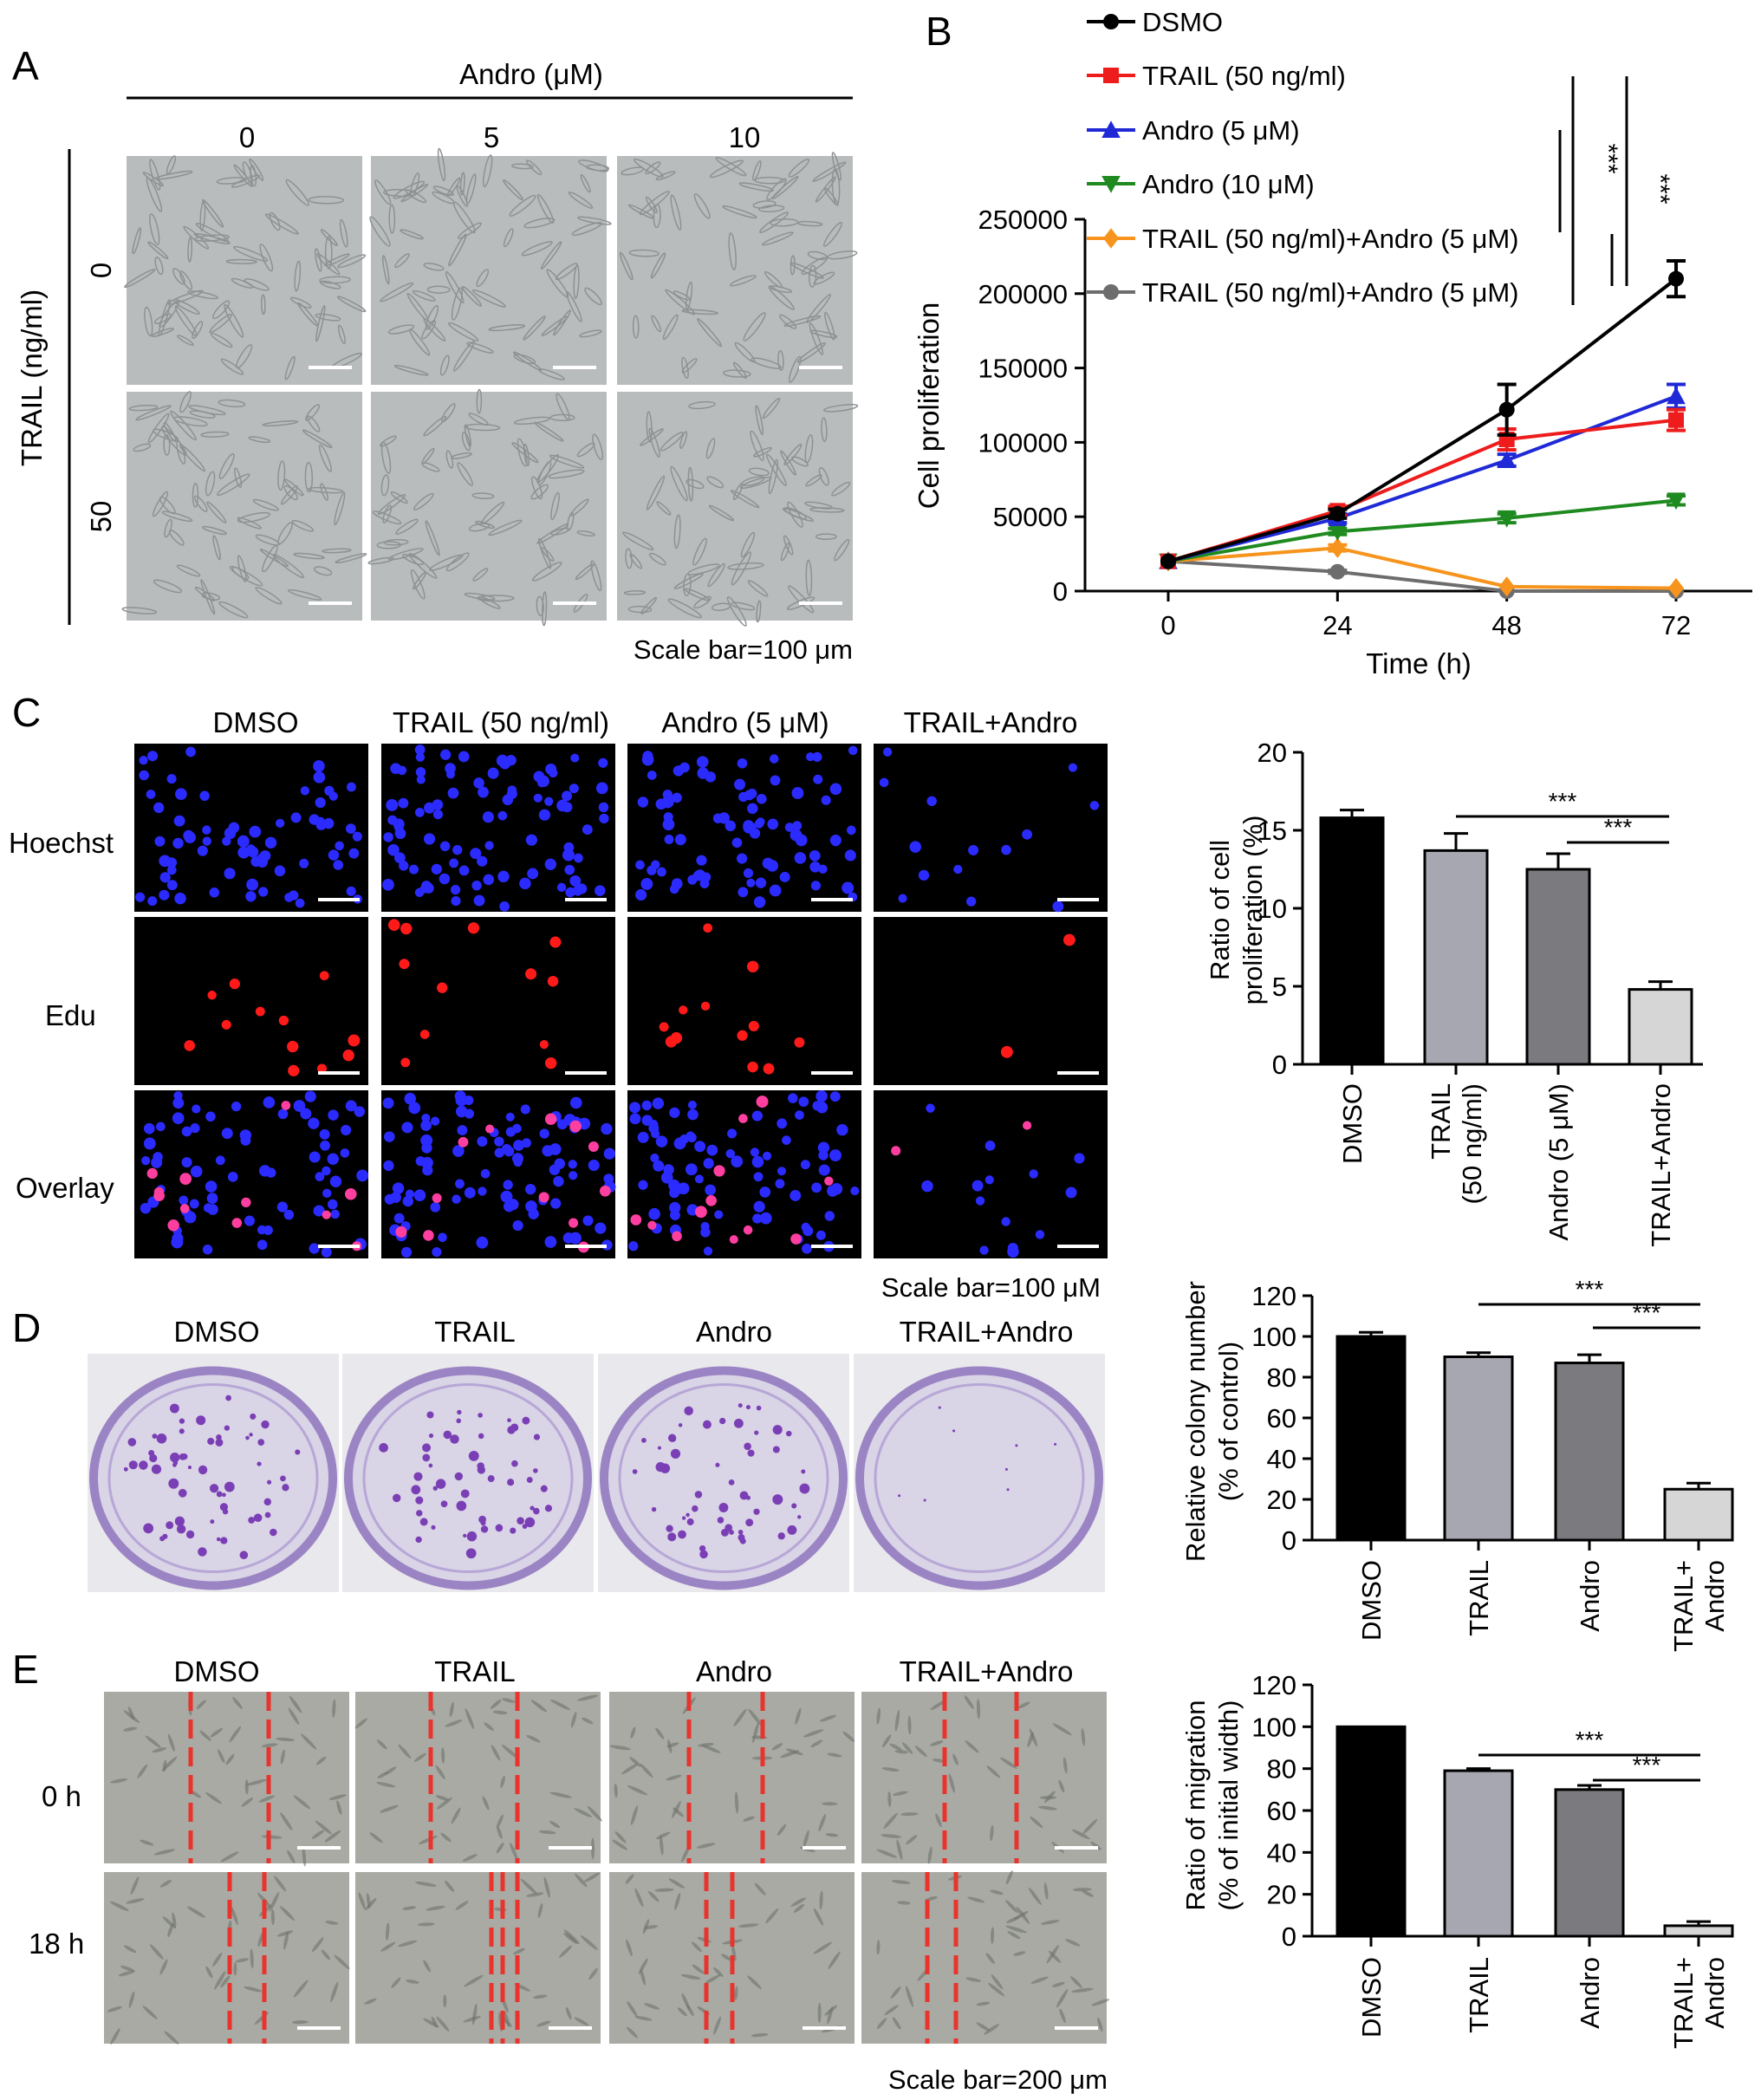  I want to click on y-tick-label: 200000, so click(1023, 294).